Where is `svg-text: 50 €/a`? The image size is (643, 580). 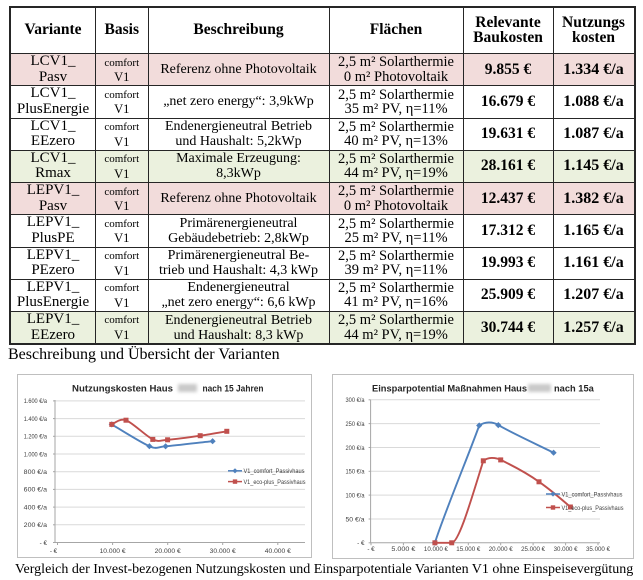
svg-text: 50 €/a is located at coordinates (356, 519).